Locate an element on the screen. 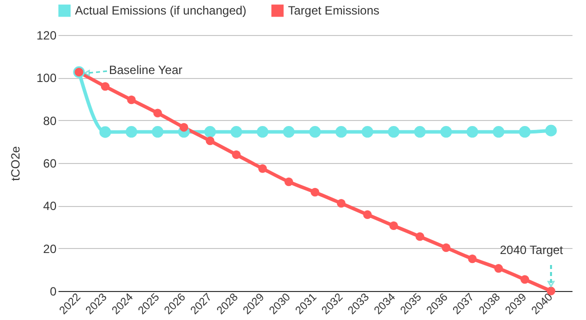 This screenshot has width=586, height=320. y-tick-label: 120 is located at coordinates (46, 35).